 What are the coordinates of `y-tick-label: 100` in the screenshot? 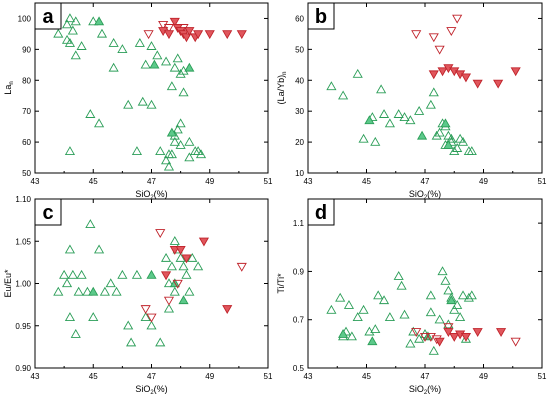 It's located at (25, 18).